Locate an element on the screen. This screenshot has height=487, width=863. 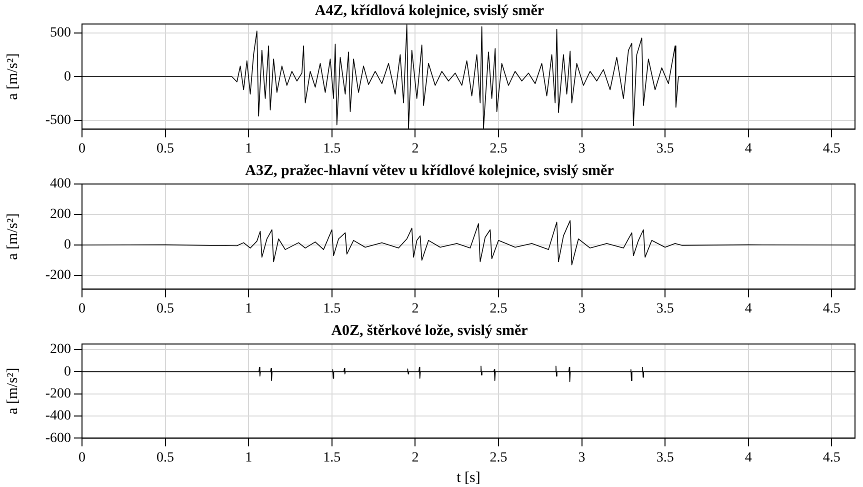
y-tick-label: -400 is located at coordinates (58, 416).